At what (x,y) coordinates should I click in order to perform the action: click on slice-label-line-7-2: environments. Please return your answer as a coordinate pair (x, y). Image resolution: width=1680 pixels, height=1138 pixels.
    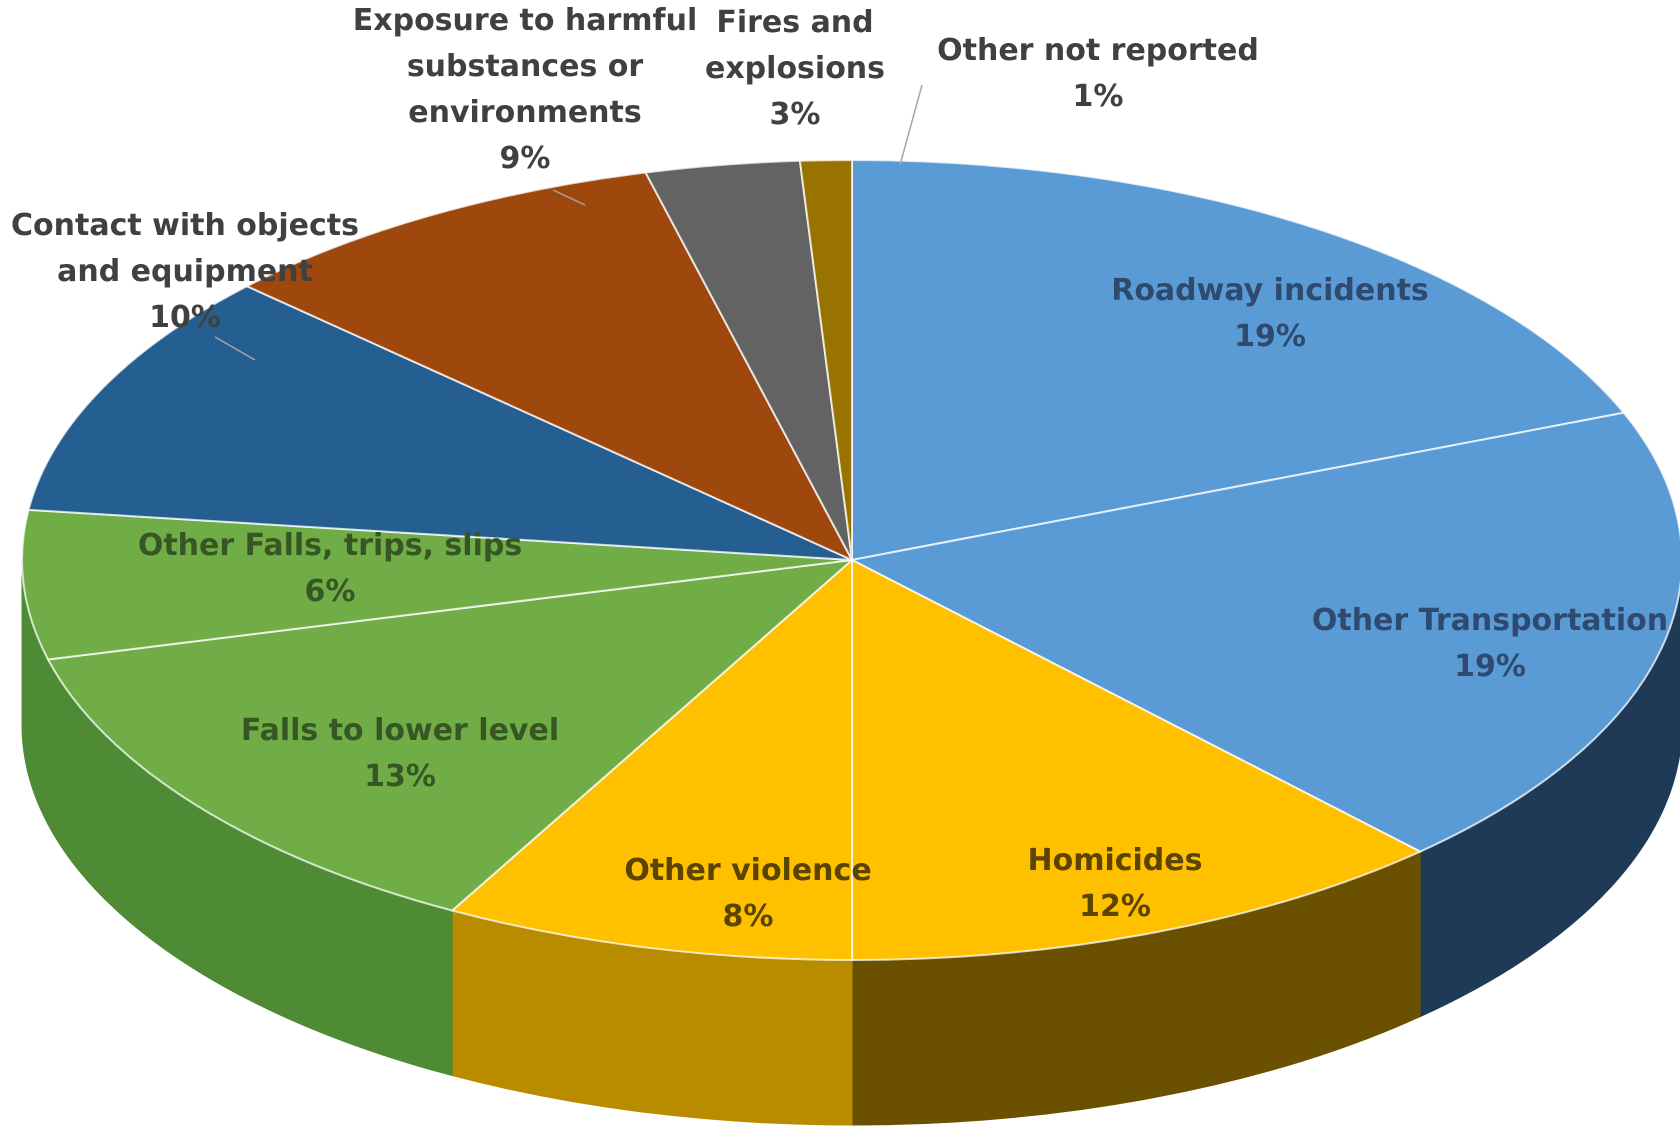
    Looking at the image, I should click on (524, 112).